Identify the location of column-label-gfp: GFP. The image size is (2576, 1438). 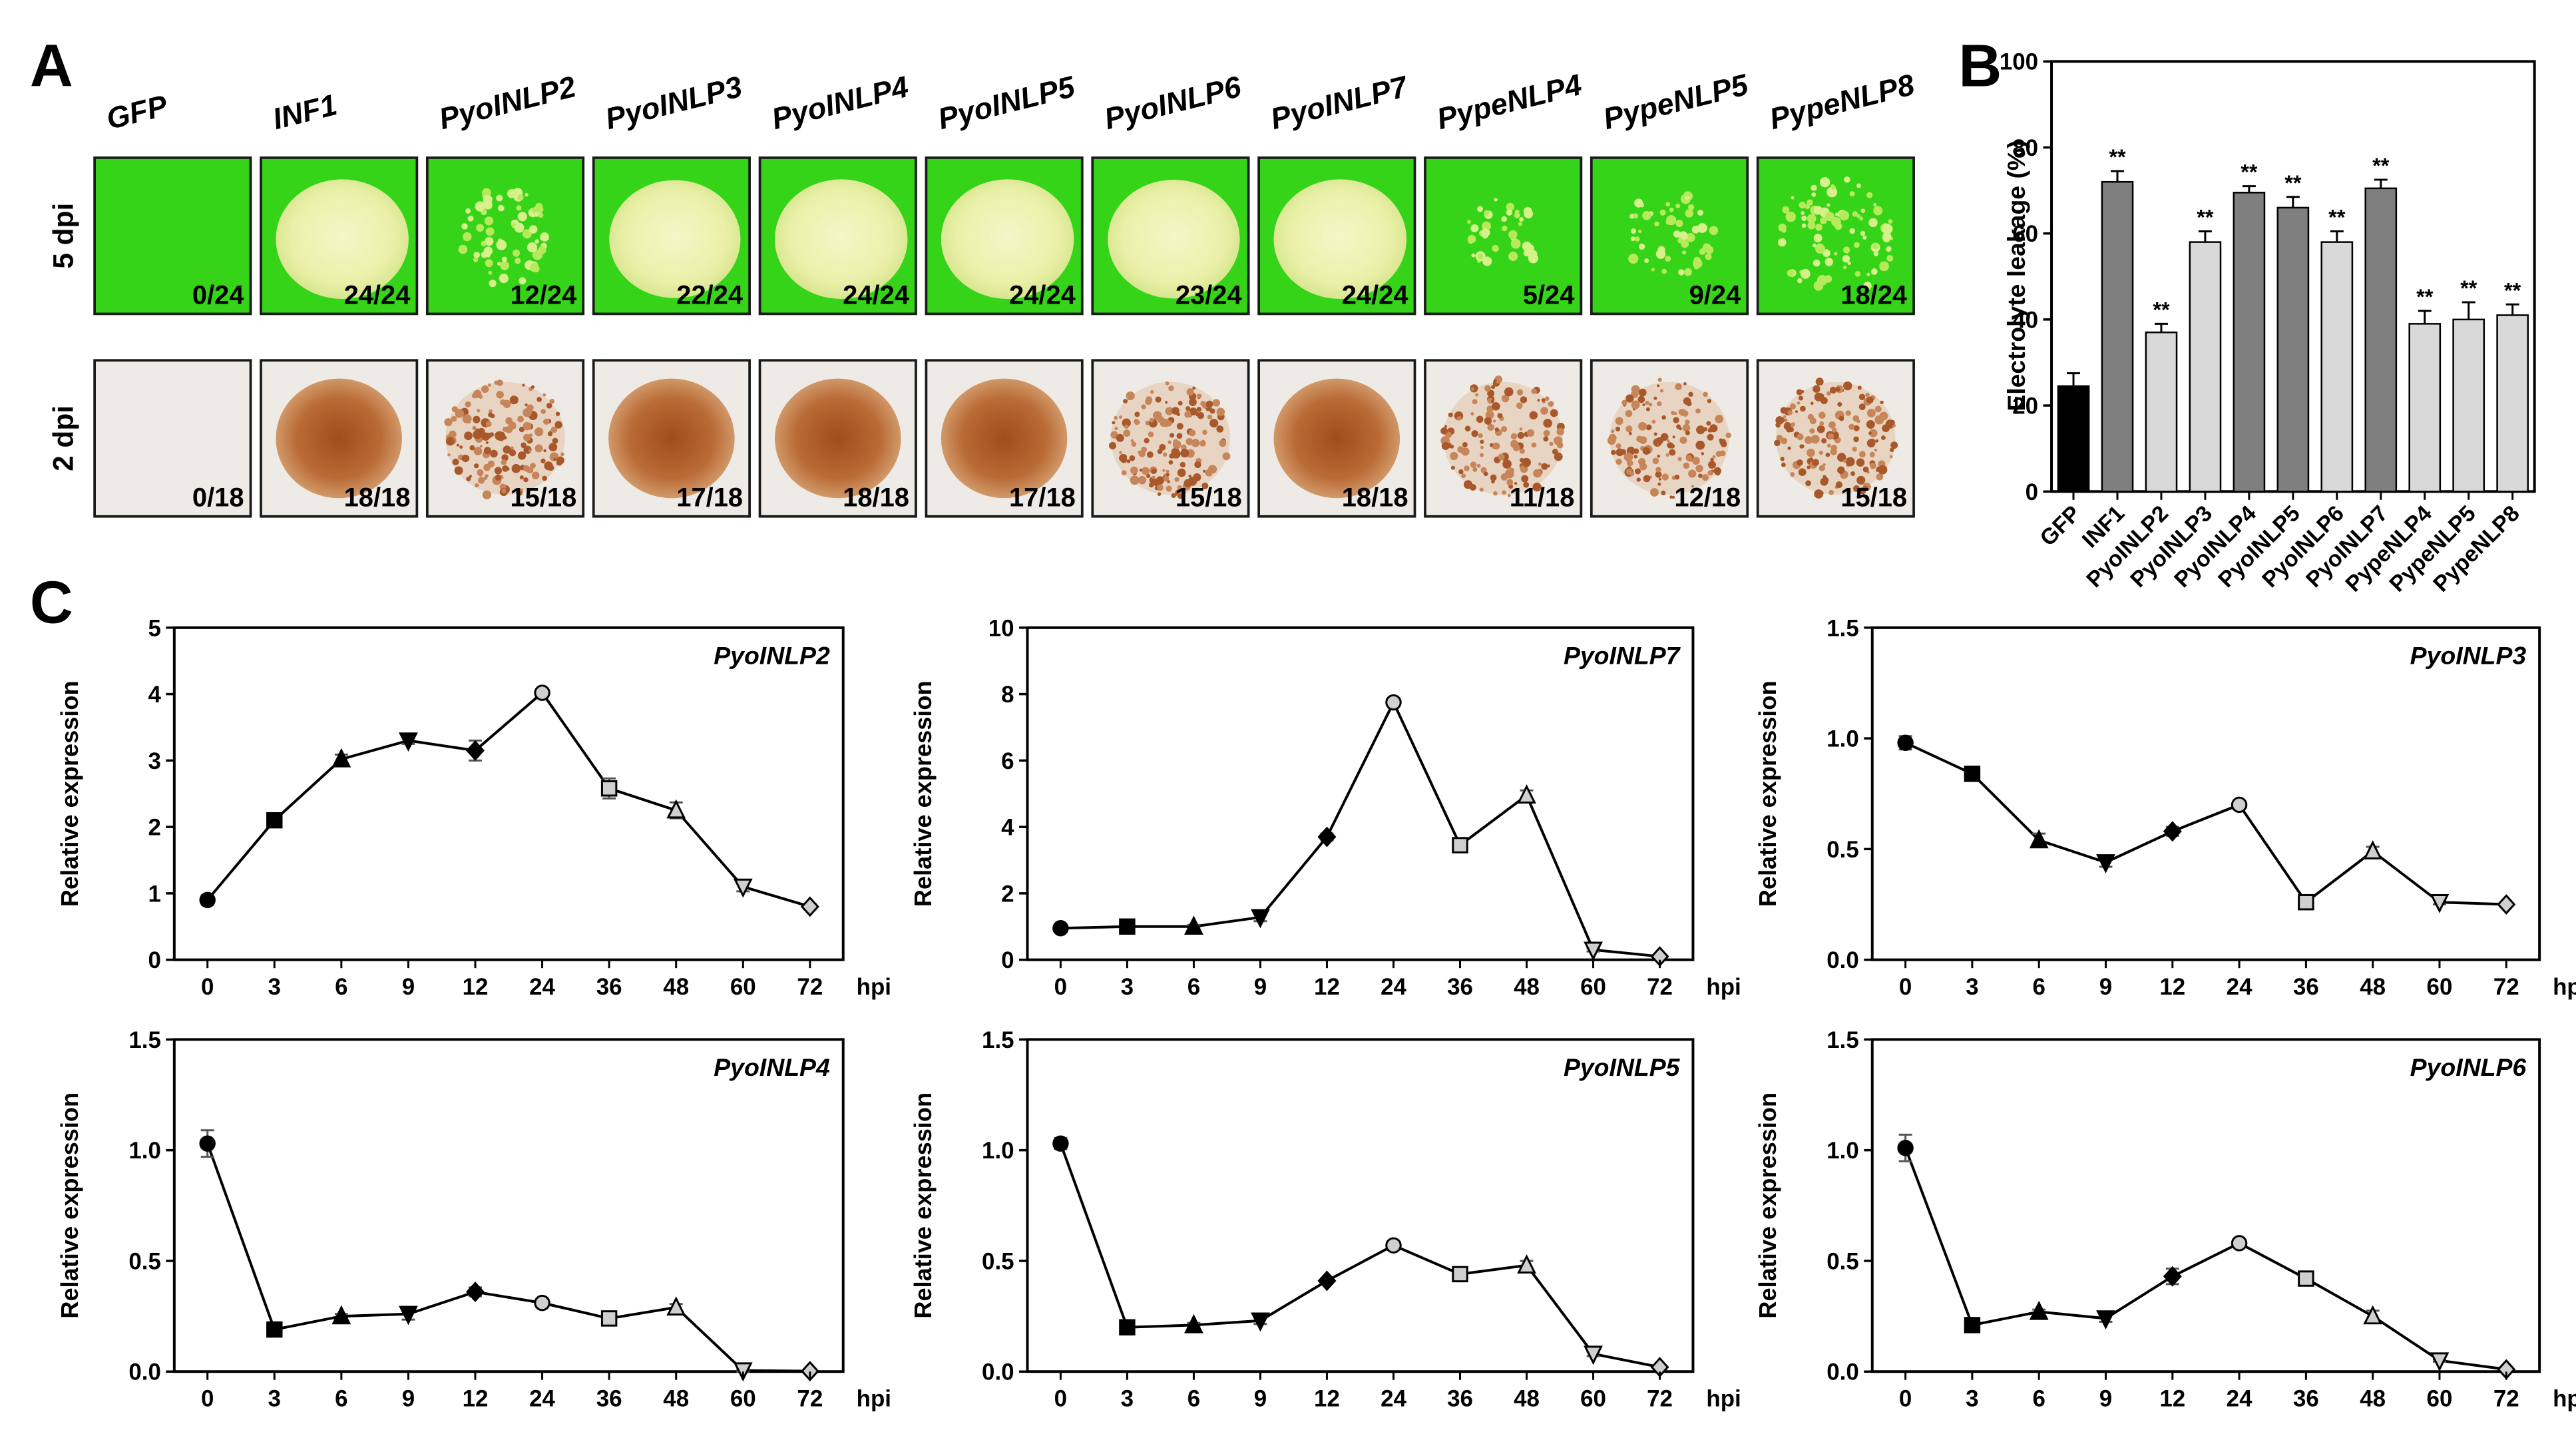
(137, 112).